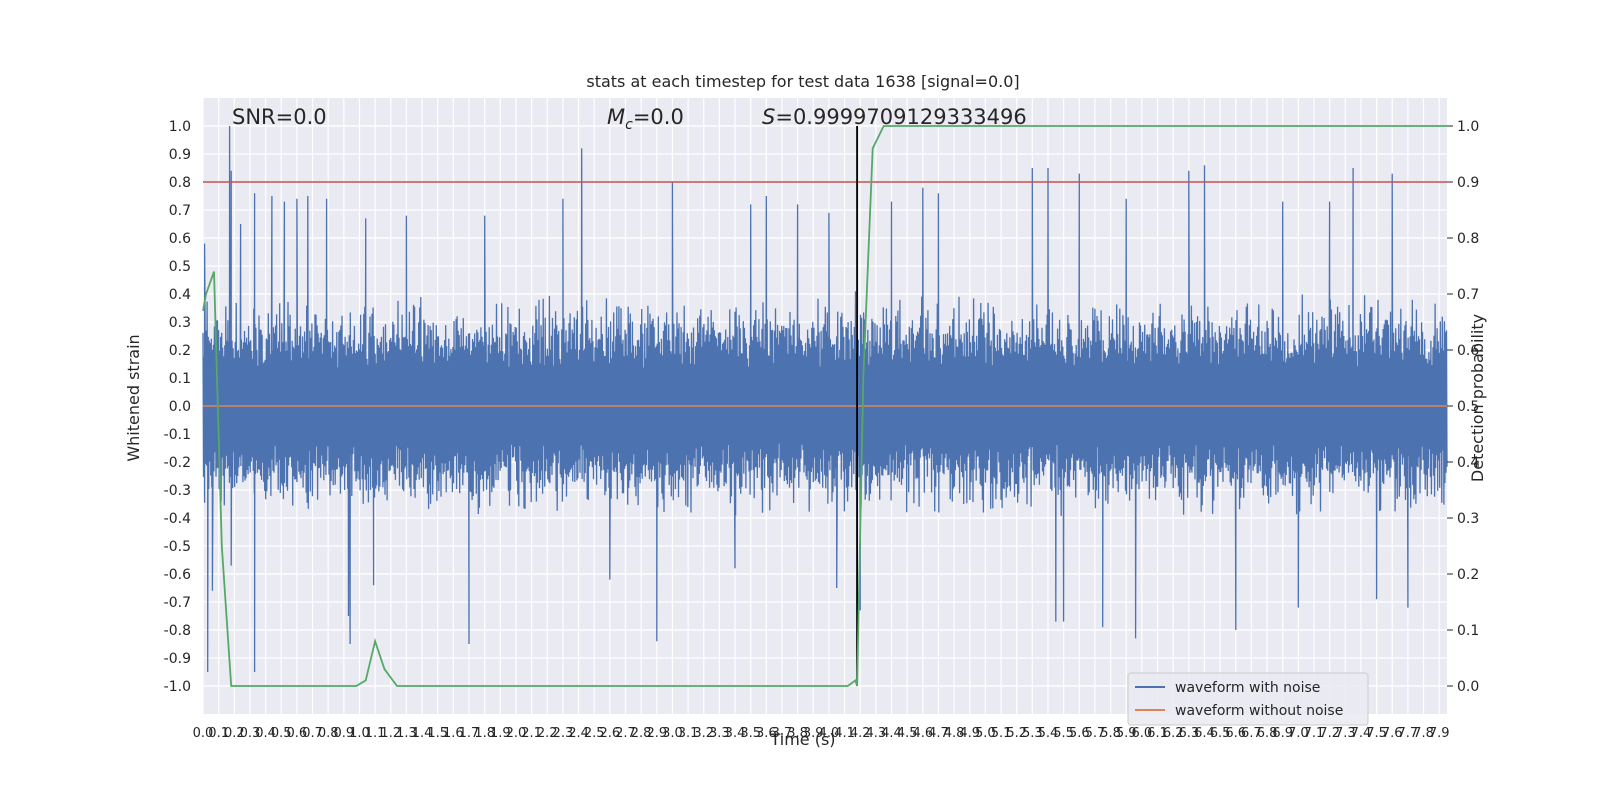  I want to click on x-tick-label: 7.9, so click(1439, 733).